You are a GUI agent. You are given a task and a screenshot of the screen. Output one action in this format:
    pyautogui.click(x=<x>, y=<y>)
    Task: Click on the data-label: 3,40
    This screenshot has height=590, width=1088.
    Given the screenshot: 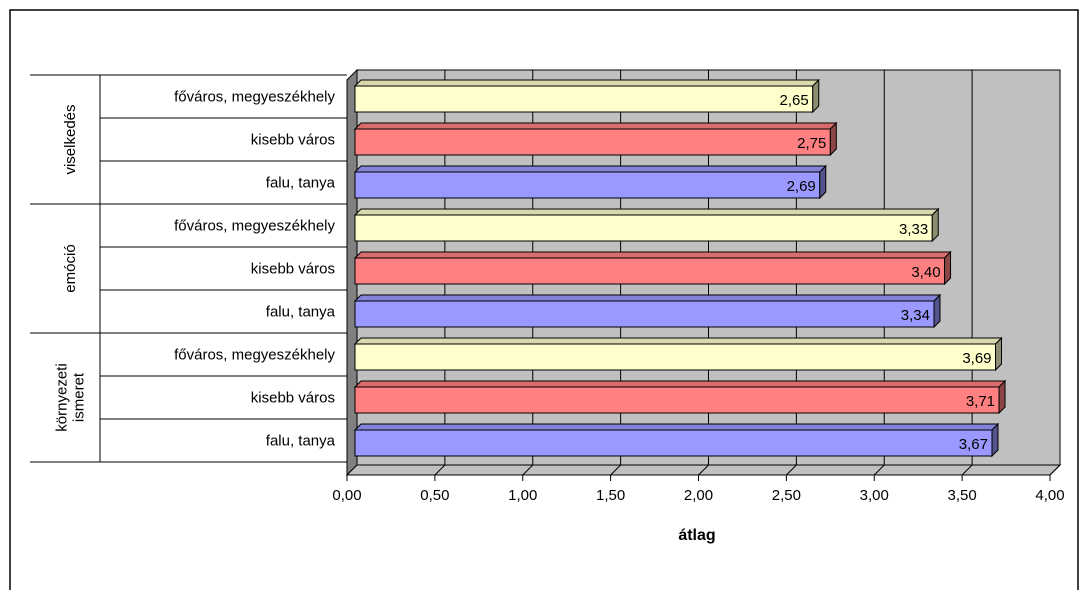 What is the action you would take?
    pyautogui.click(x=925, y=272)
    